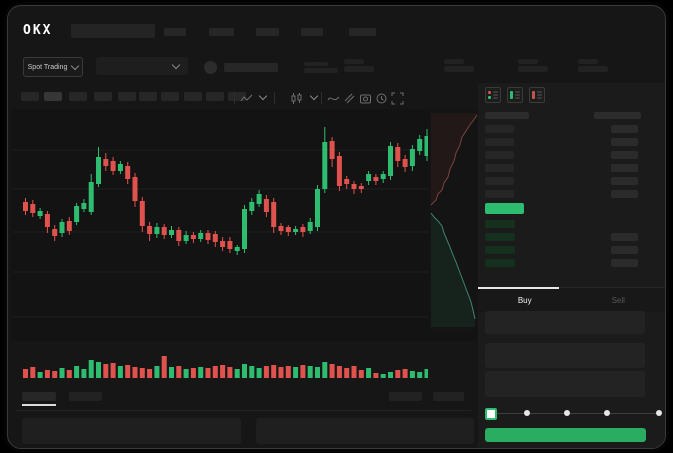 This screenshot has height=453, width=673. I want to click on market-type-dropdown: Spot Trading, so click(53, 67).